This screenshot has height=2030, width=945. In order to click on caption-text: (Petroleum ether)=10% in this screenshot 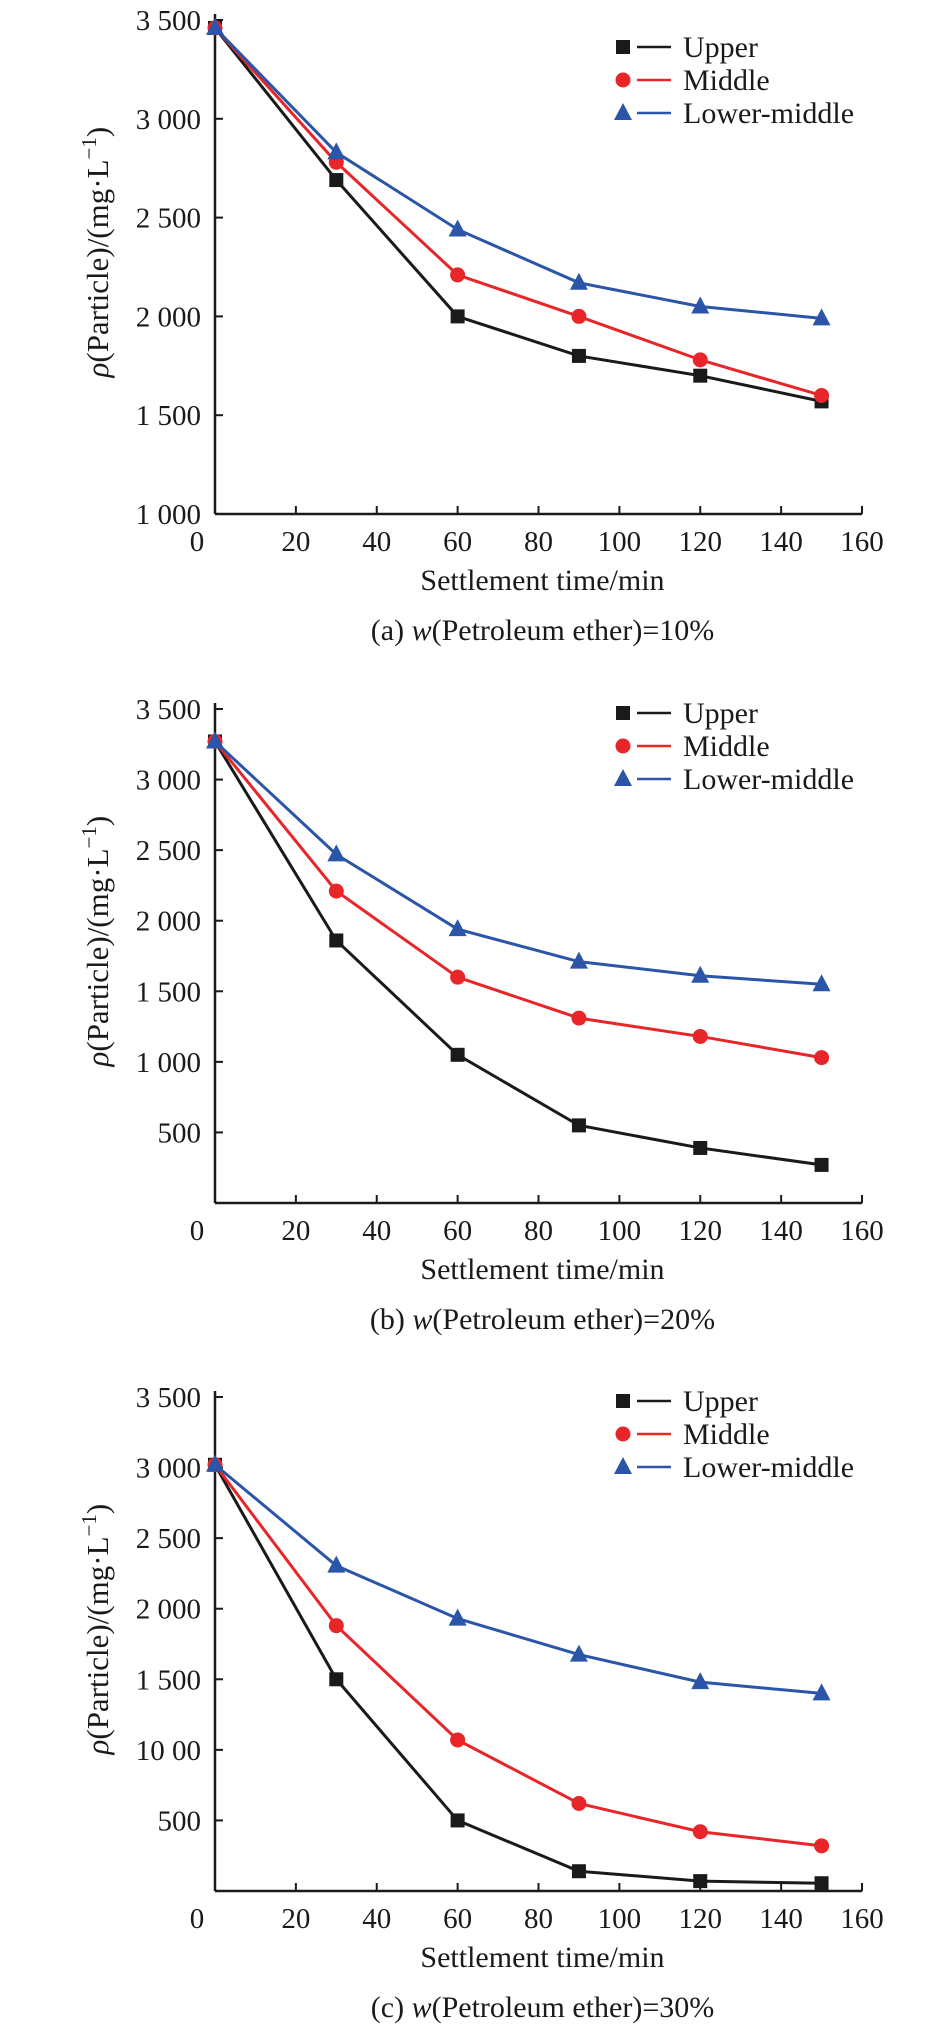, I will do `click(573, 630)`.